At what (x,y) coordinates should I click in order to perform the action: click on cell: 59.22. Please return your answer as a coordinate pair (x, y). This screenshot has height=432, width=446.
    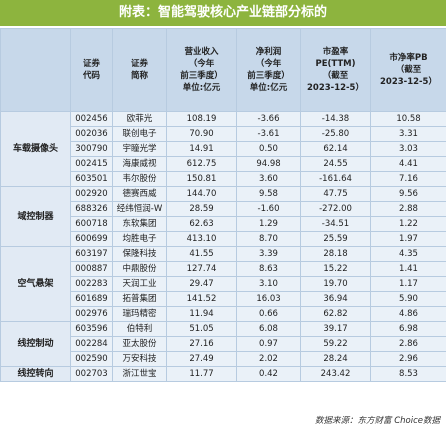
    Looking at the image, I should click on (335, 344).